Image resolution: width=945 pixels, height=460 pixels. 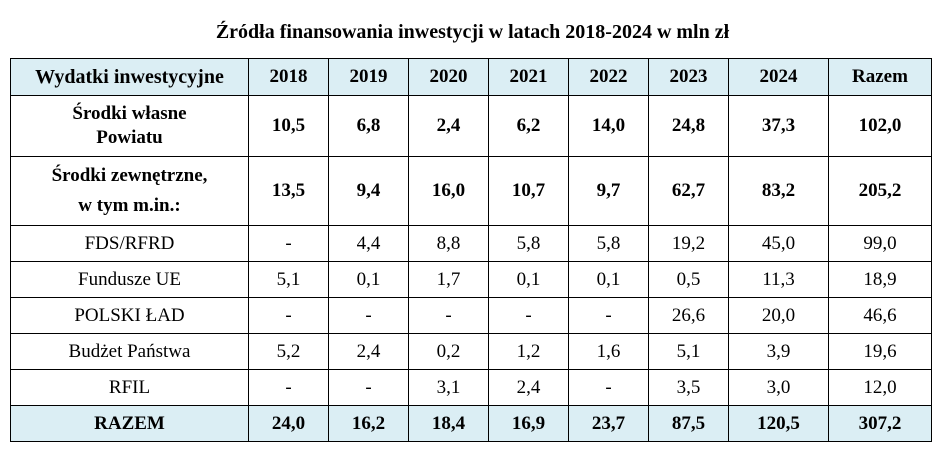 I want to click on value-cell: 9,7, so click(x=608, y=191).